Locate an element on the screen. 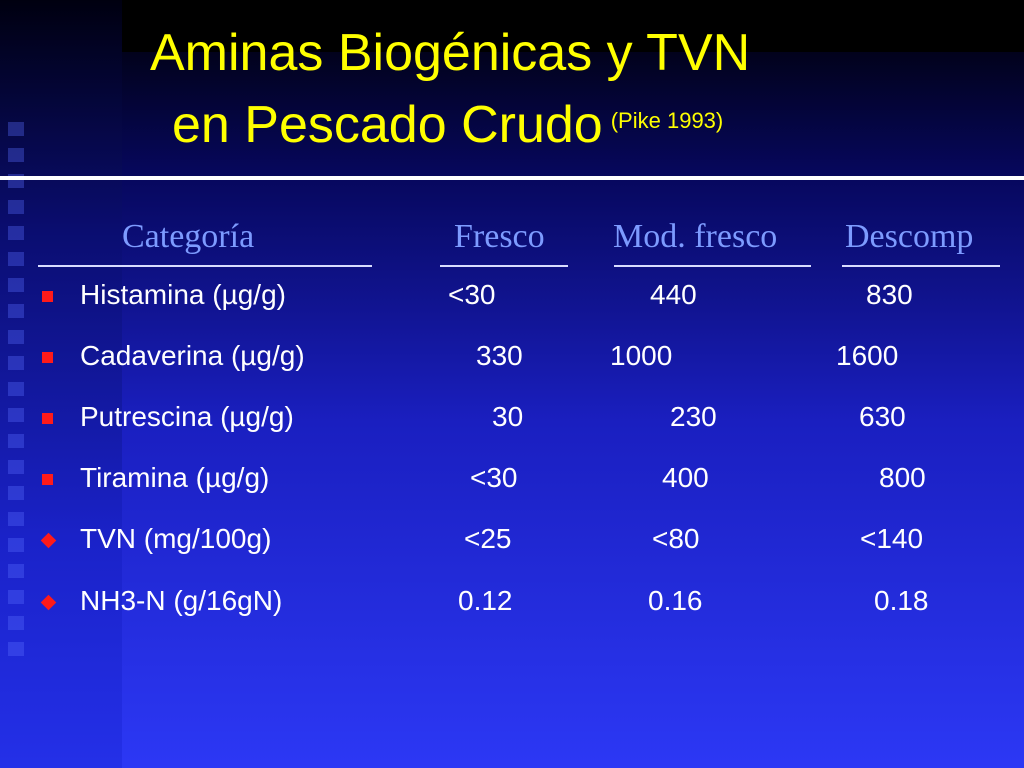 This screenshot has height=768, width=1024. value-decomposed: 630 is located at coordinates (882, 416).